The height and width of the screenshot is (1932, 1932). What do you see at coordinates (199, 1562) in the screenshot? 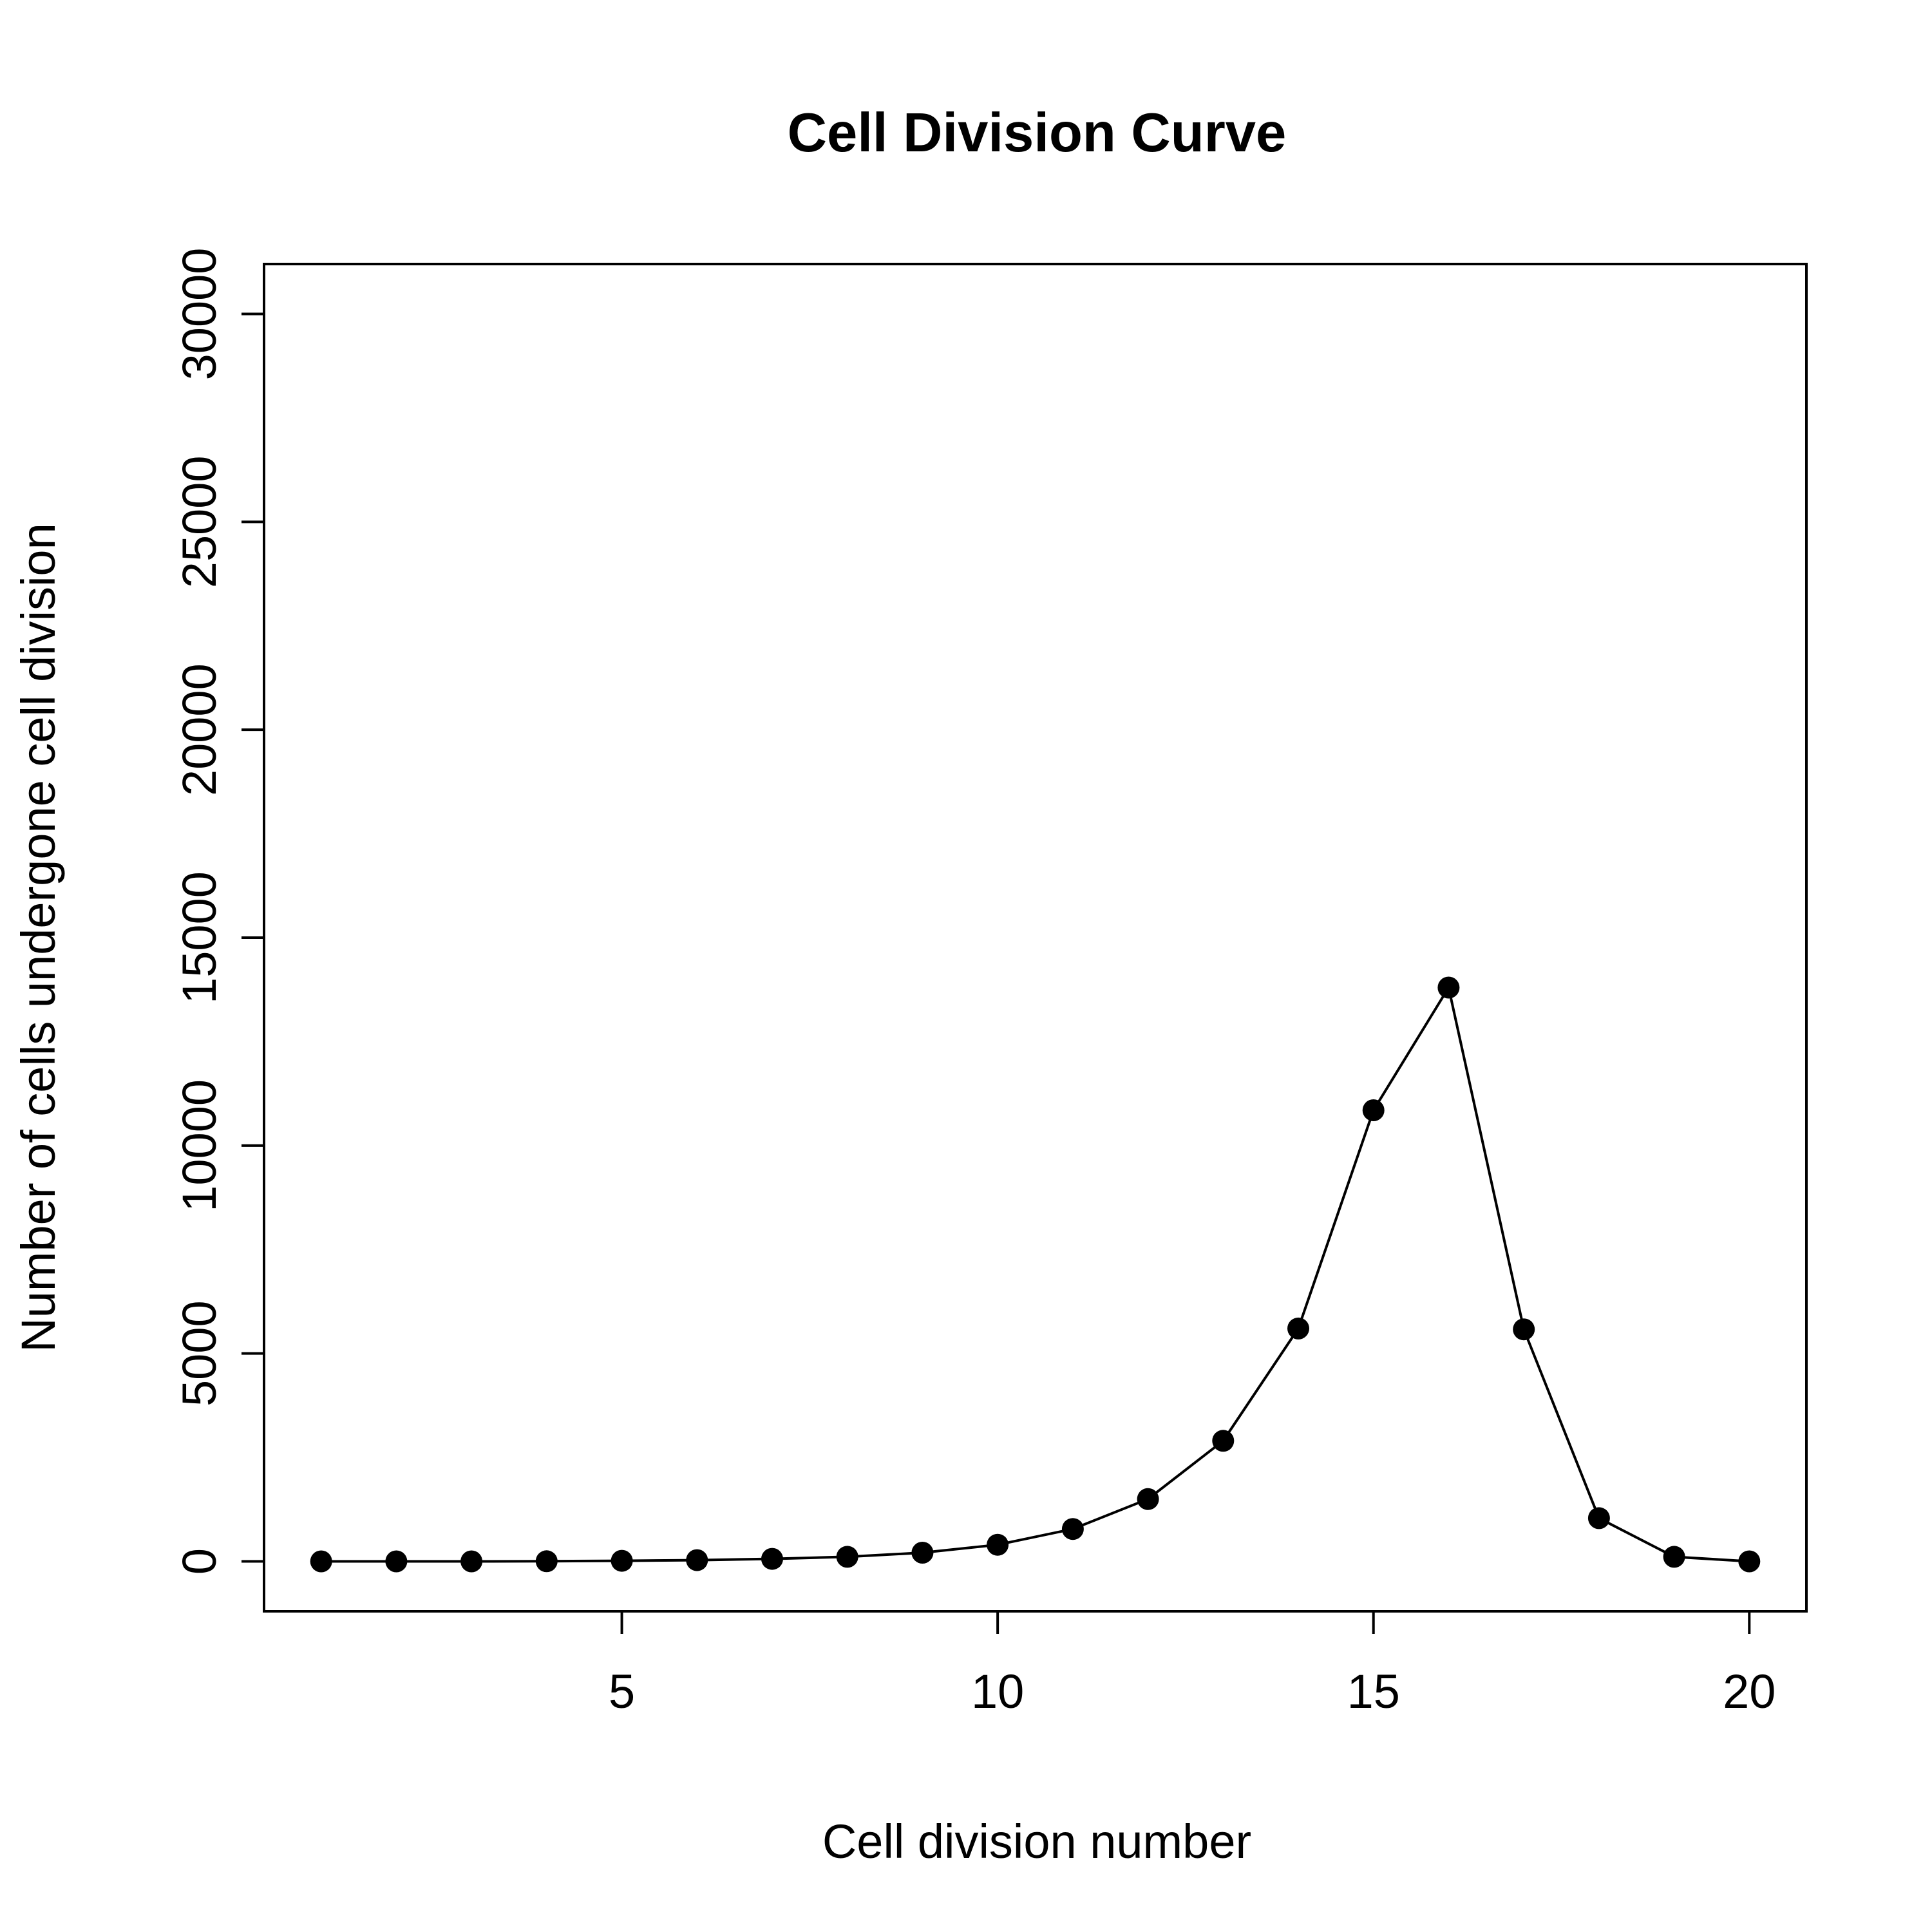
I see `y-tick-label: 0` at bounding box center [199, 1562].